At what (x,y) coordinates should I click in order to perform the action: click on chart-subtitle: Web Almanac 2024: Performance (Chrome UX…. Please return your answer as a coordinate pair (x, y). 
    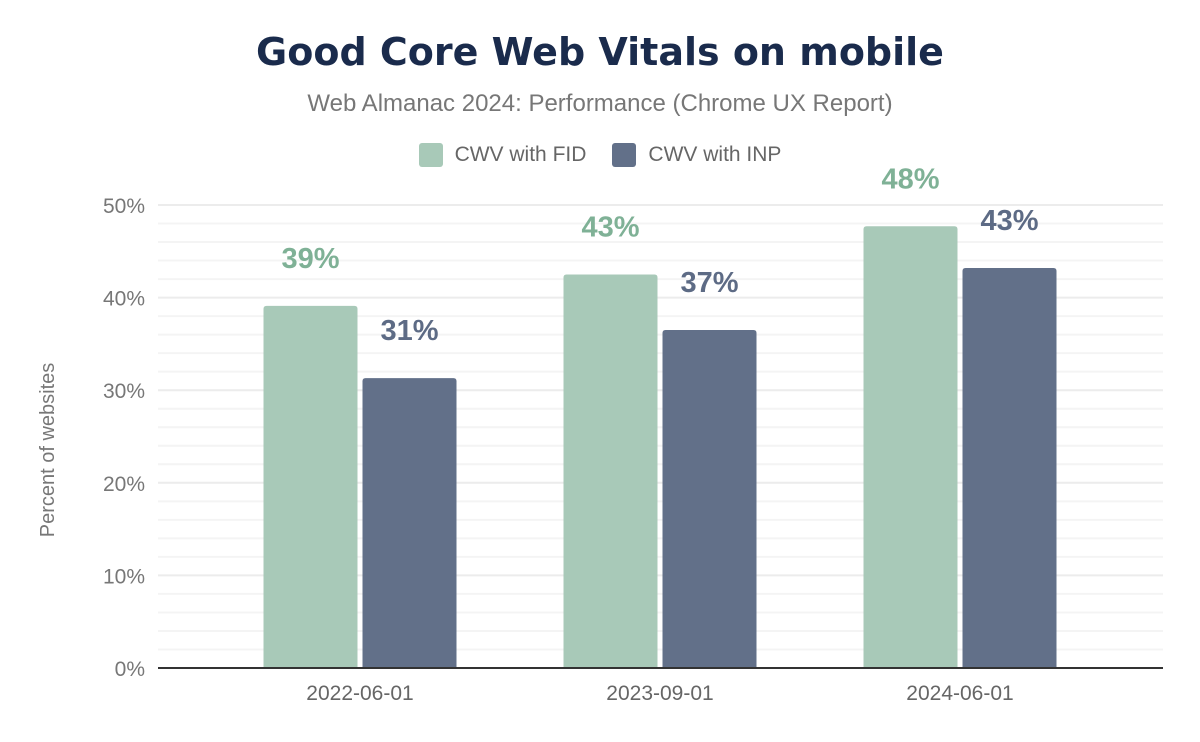
    Looking at the image, I should click on (600, 103).